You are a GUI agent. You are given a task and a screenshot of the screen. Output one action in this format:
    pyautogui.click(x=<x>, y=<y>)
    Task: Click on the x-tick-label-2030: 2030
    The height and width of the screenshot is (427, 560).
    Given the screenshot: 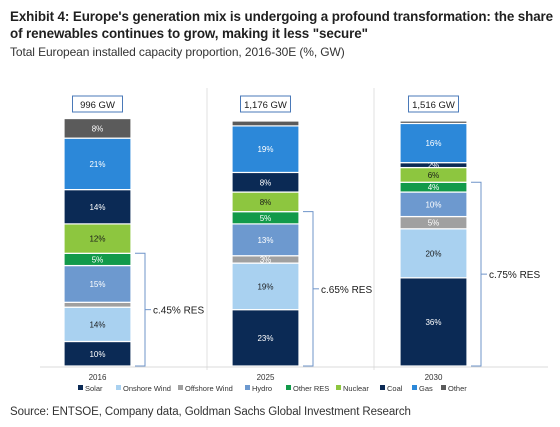 What is the action you would take?
    pyautogui.click(x=434, y=377)
    